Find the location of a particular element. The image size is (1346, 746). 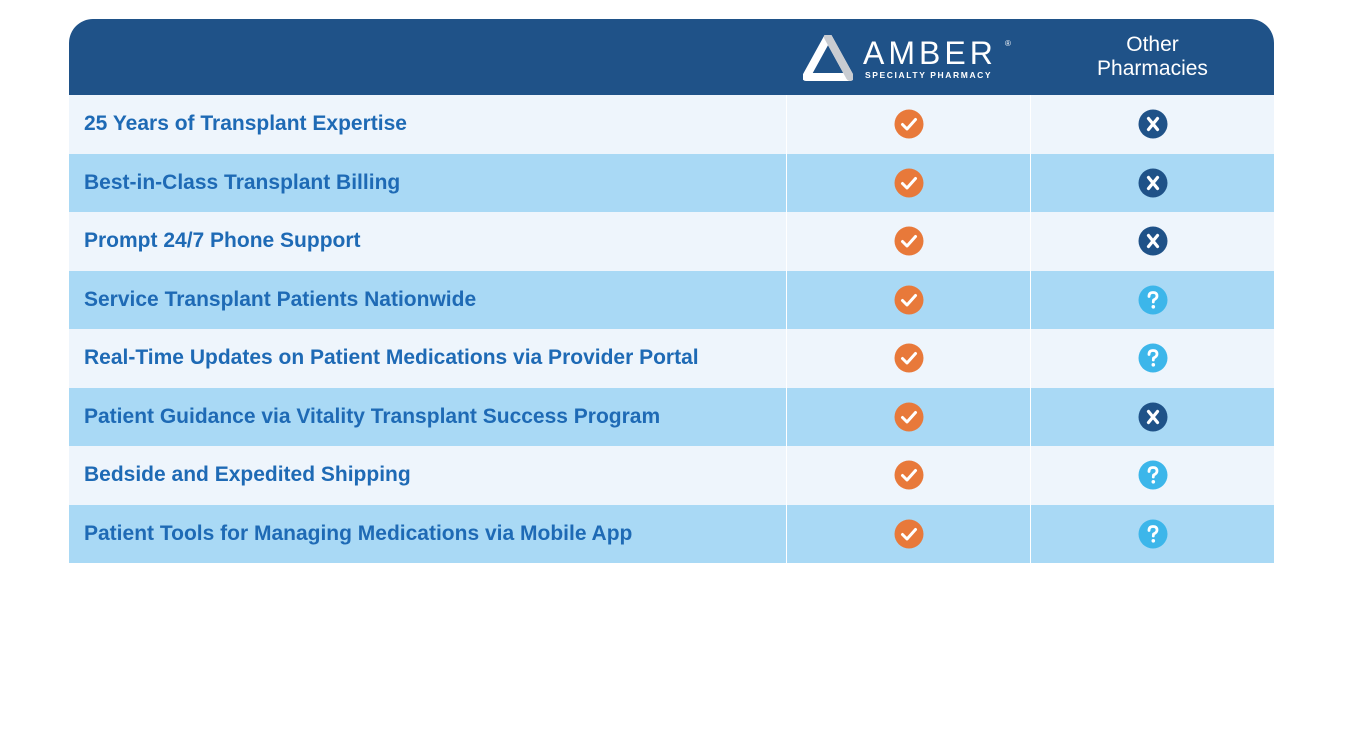

feature-label: Service Transplant Patients Nationwide is located at coordinates (280, 299).